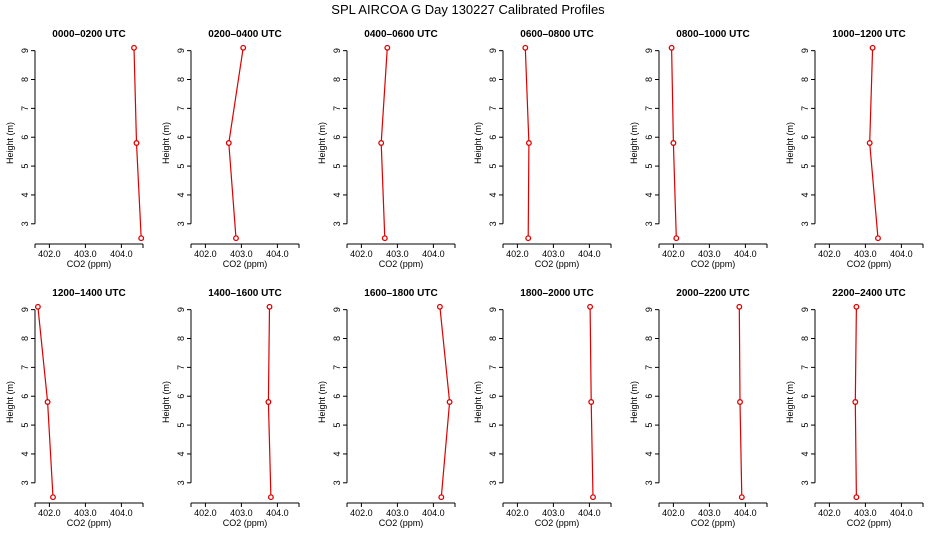  Describe the element at coordinates (712, 34) in the screenshot. I see `panel-title: 0800–1000 UTC` at that location.